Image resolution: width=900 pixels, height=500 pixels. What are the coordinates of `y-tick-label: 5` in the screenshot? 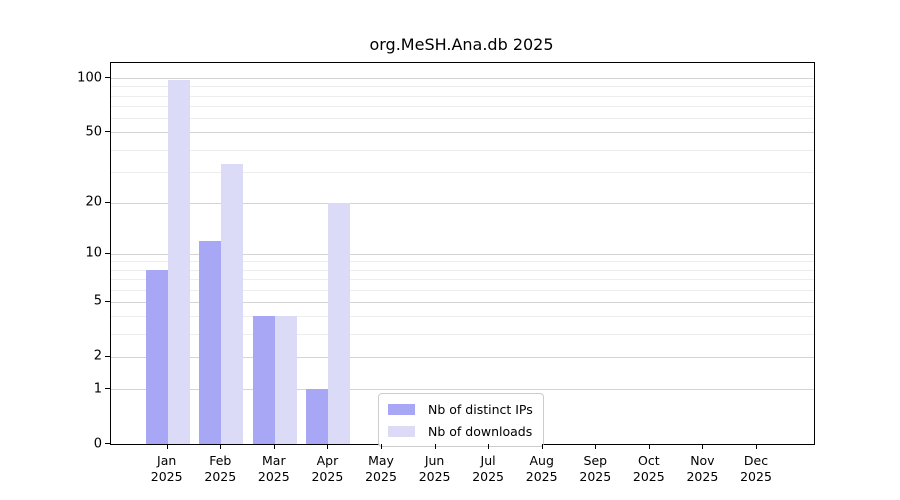 It's located at (97, 301).